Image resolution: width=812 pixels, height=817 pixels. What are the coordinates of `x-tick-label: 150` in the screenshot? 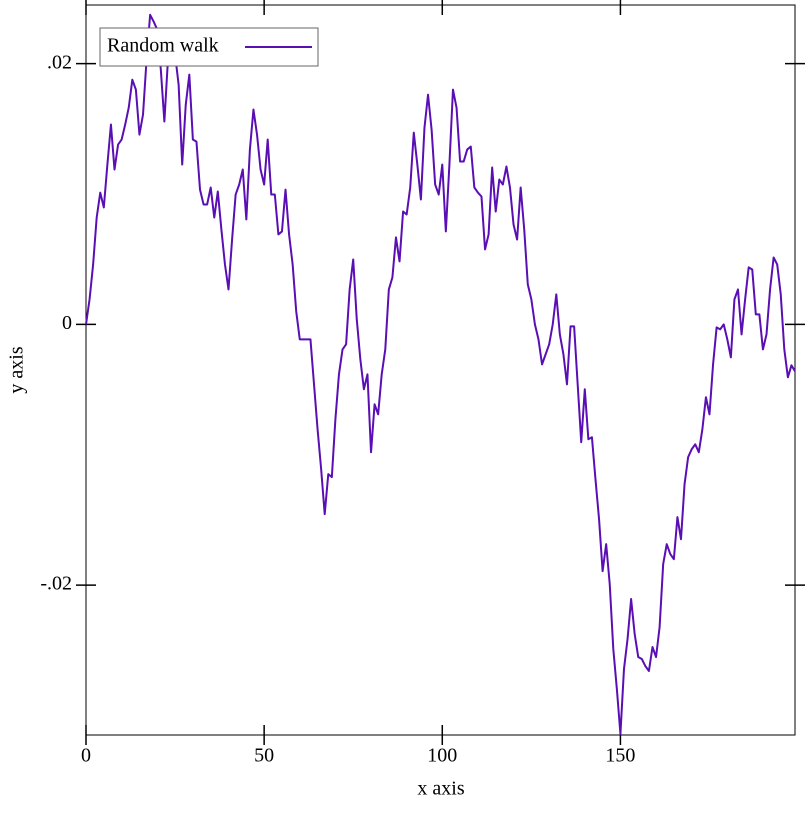 It's located at (620, 756).